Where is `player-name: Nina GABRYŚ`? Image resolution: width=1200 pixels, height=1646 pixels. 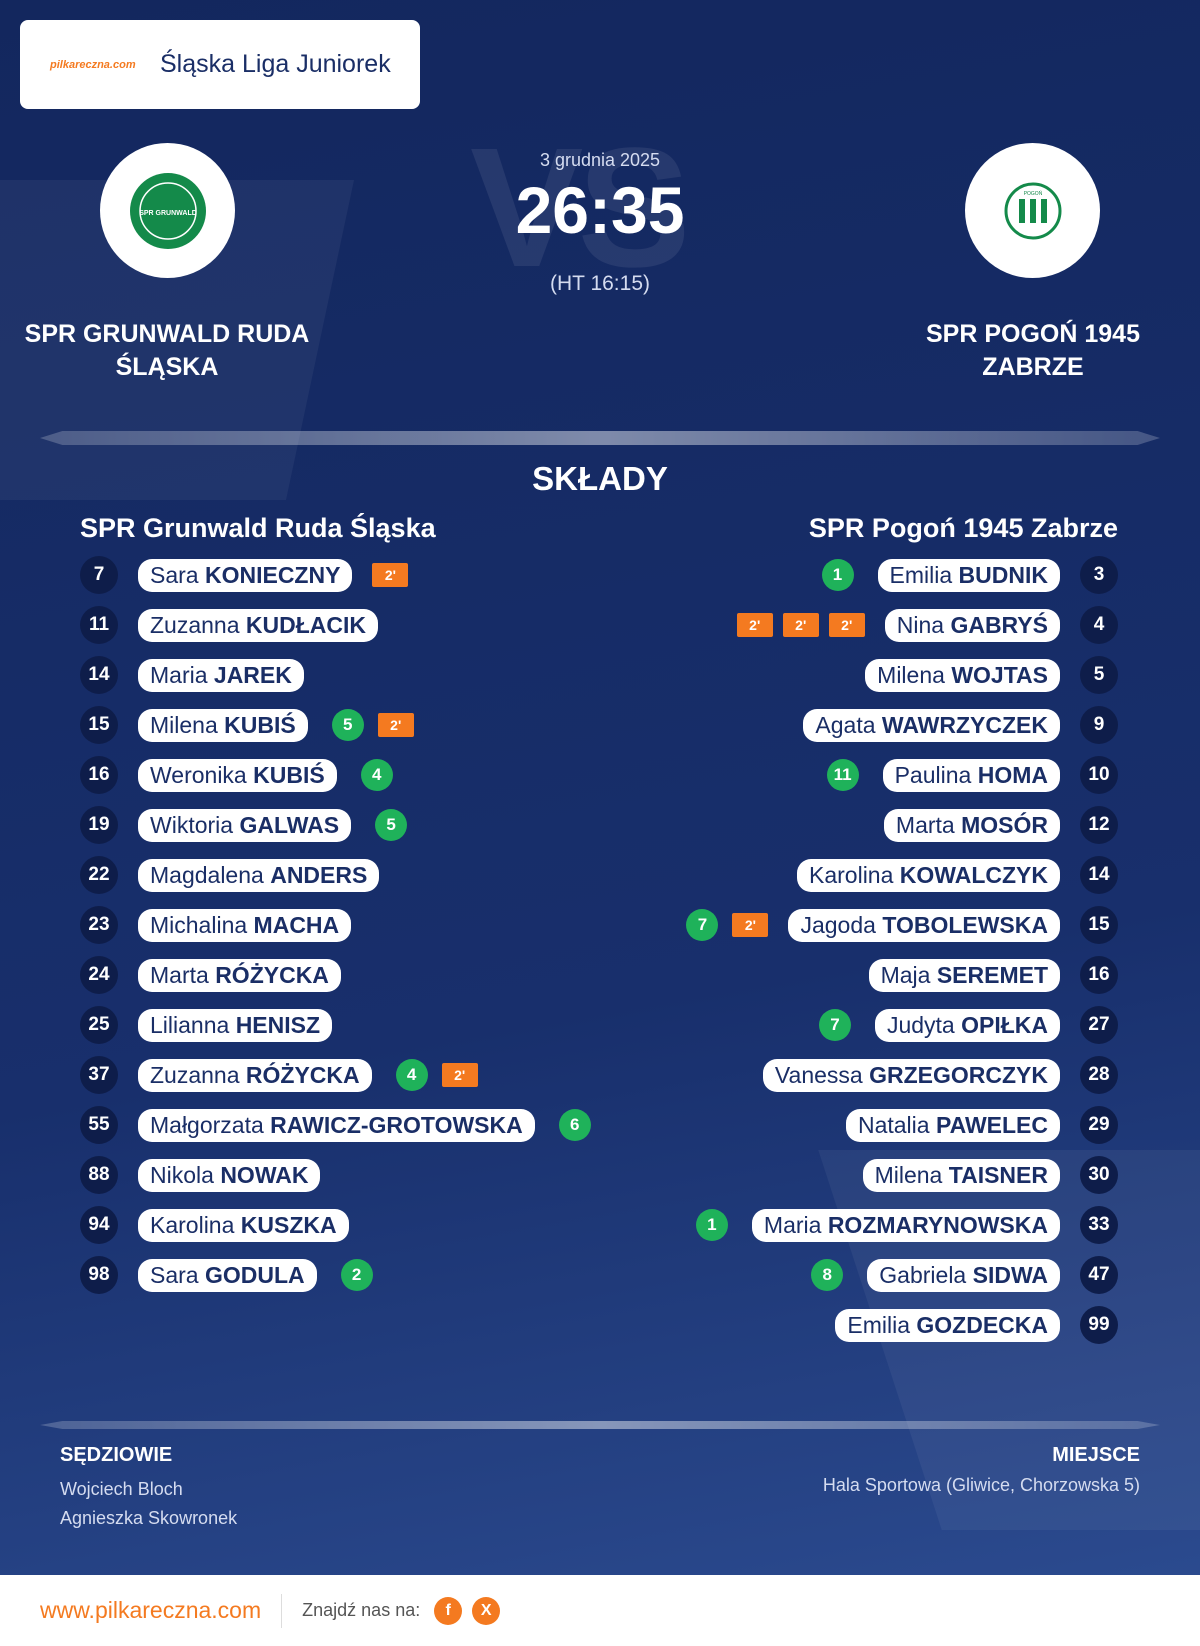 player-name: Nina GABRYŚ is located at coordinates (972, 625).